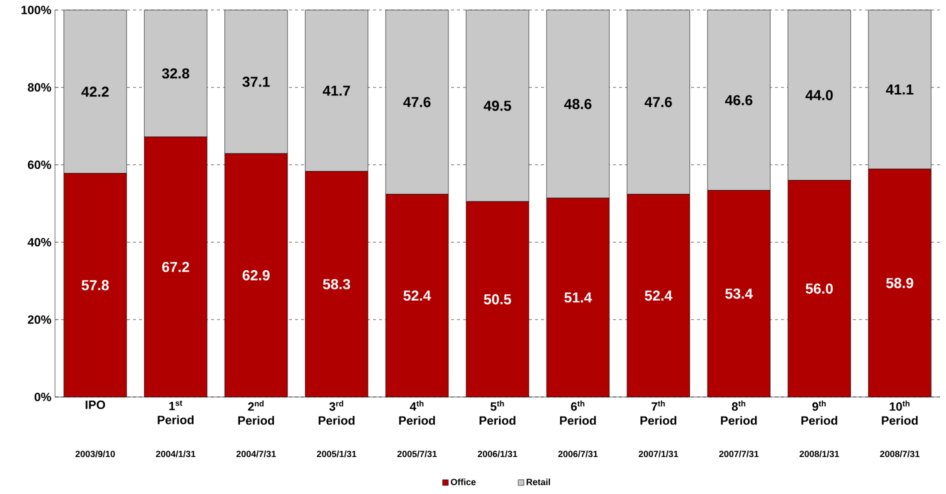 Image resolution: width=946 pixels, height=494 pixels. What do you see at coordinates (538, 482) in the screenshot?
I see `legend-label: Retail` at bounding box center [538, 482].